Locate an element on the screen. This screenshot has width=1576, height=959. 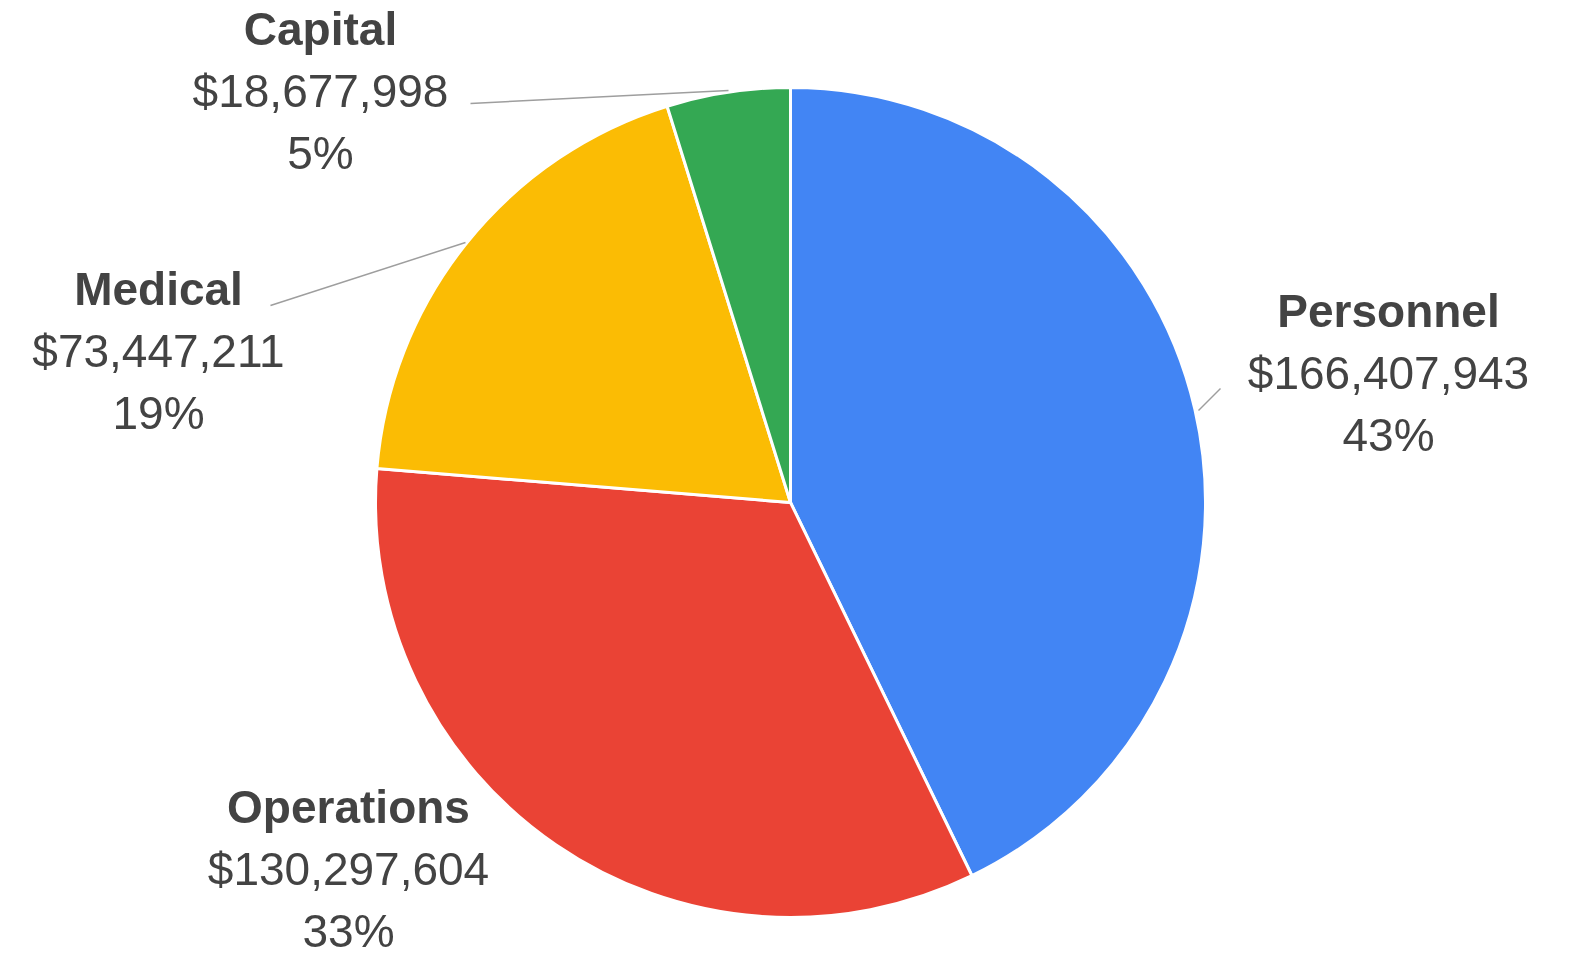
data-label: $73,447,211 19% is located at coordinates (158, 381).